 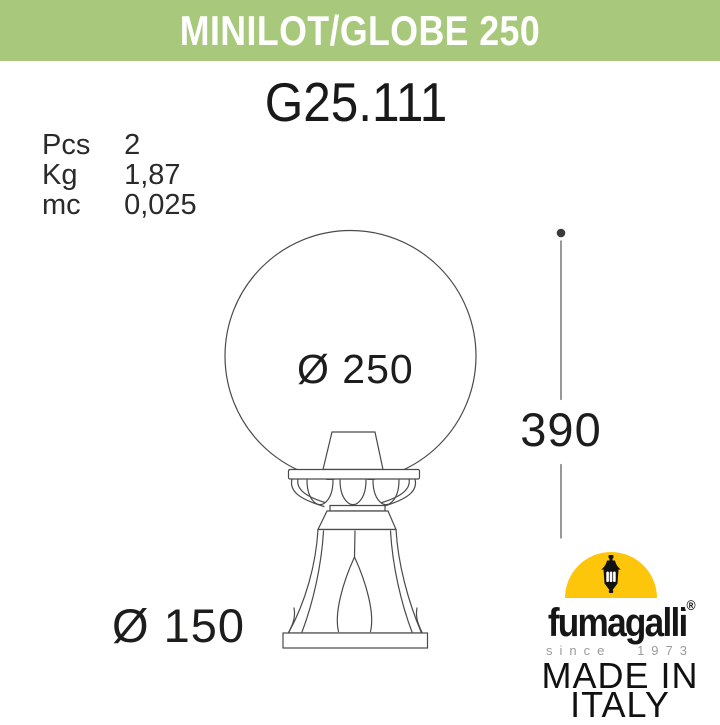 I want to click on neck, so click(x=353, y=451).